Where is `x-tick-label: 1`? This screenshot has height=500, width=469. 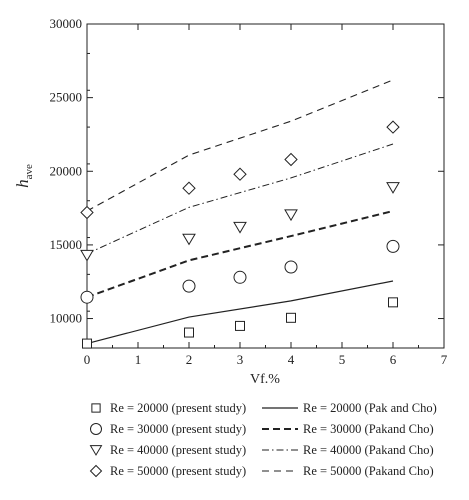
x-tick-label: 1 is located at coordinates (138, 359).